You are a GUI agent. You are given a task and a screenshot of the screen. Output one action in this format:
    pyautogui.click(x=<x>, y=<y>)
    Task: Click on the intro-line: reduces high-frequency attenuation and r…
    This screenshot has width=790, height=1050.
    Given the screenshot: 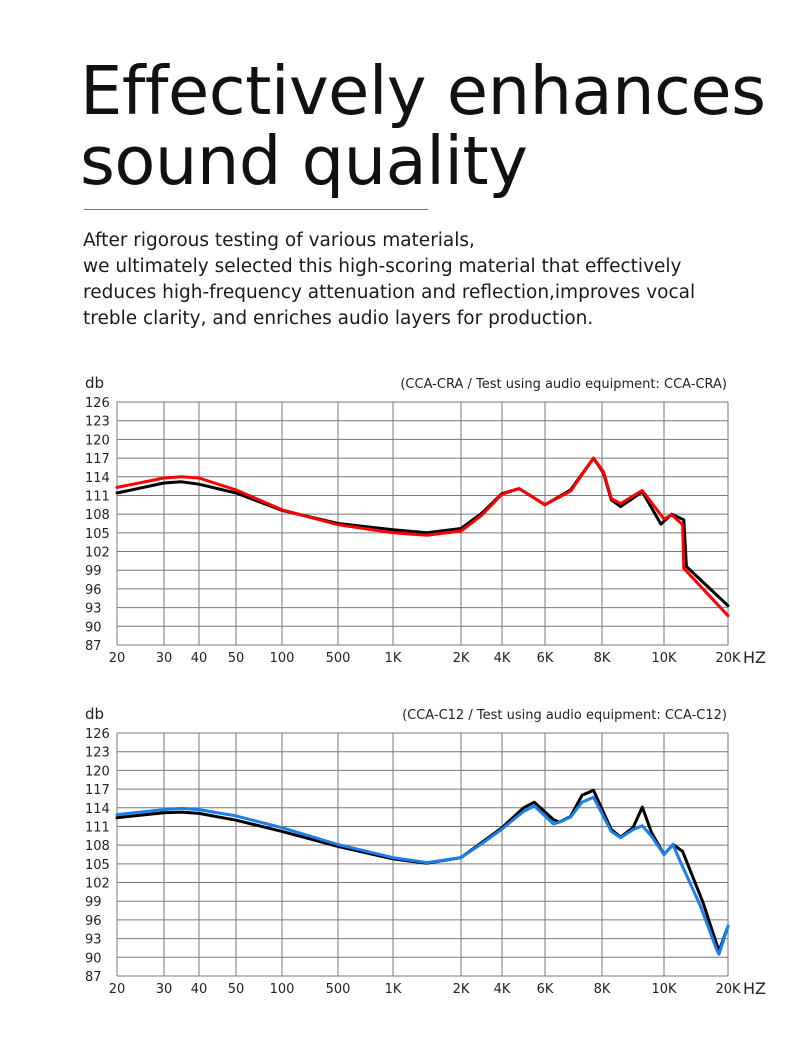 What is the action you would take?
    pyautogui.click(x=389, y=292)
    